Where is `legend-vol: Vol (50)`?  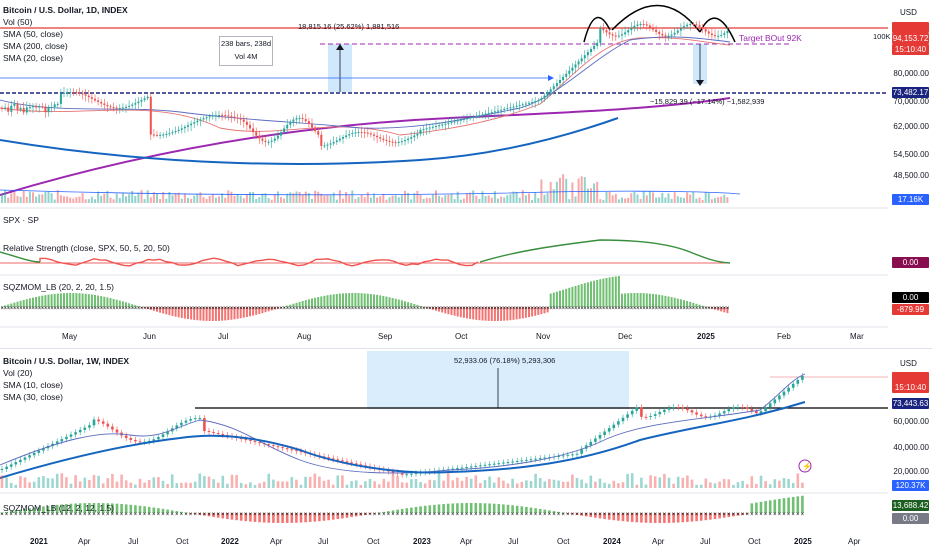 legend-vol: Vol (50) is located at coordinates (18, 22).